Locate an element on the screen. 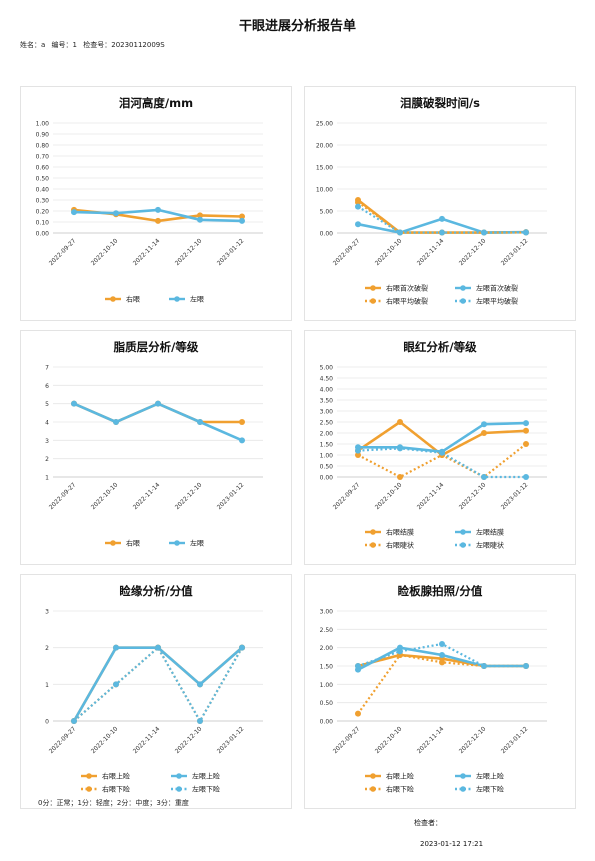 The height and width of the screenshot is (861, 595). report-timestamp: 2023-01-12 17:21 is located at coordinates (452, 844).